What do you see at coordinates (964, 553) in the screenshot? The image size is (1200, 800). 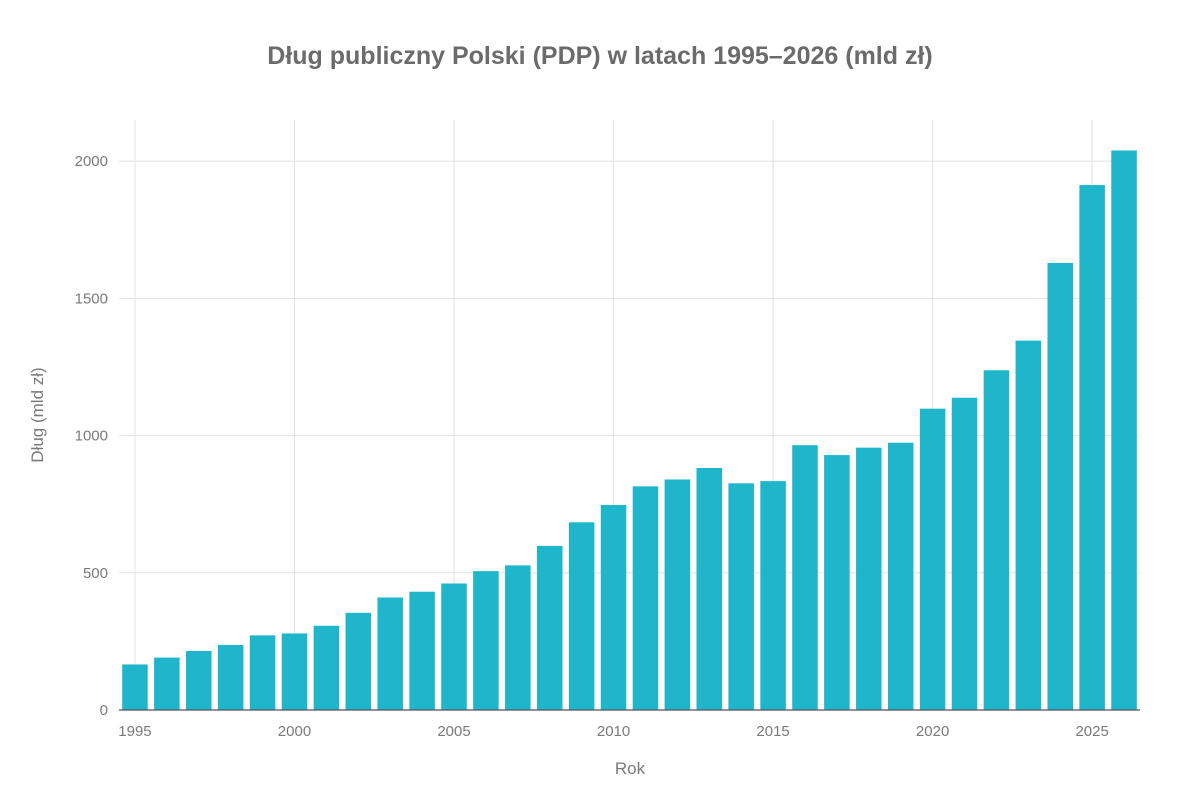 I see `bar-2021` at bounding box center [964, 553].